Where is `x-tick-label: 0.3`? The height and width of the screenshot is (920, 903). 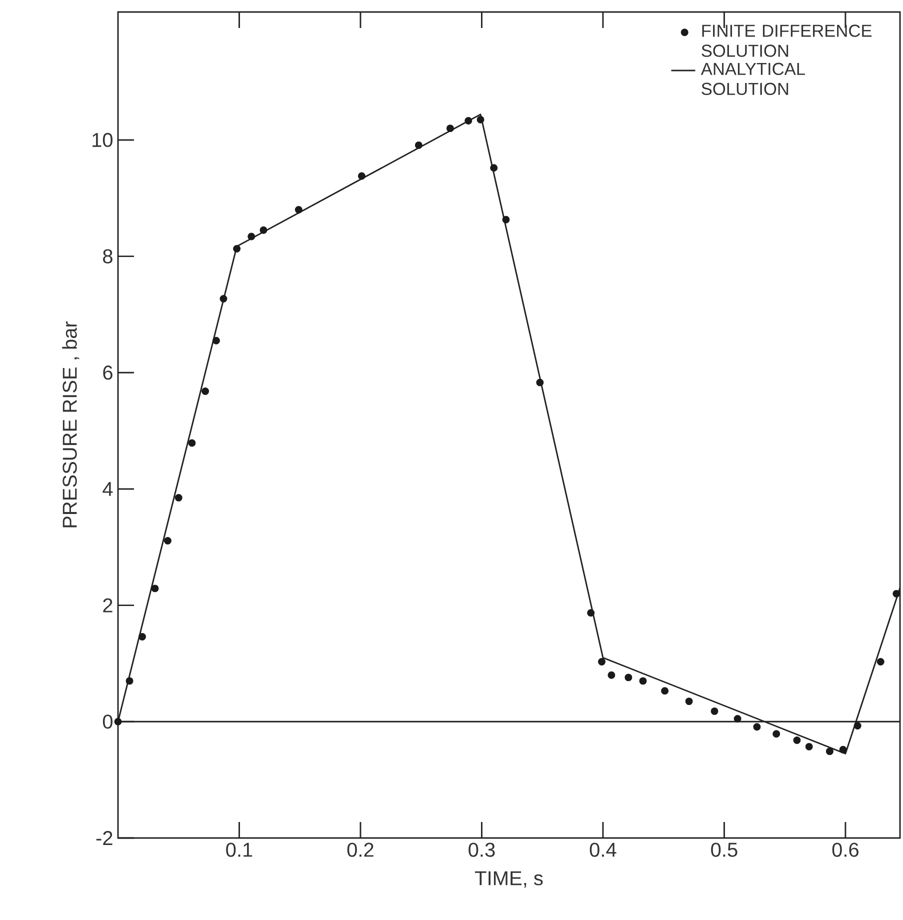
x-tick-label: 0.3 is located at coordinates (481, 849).